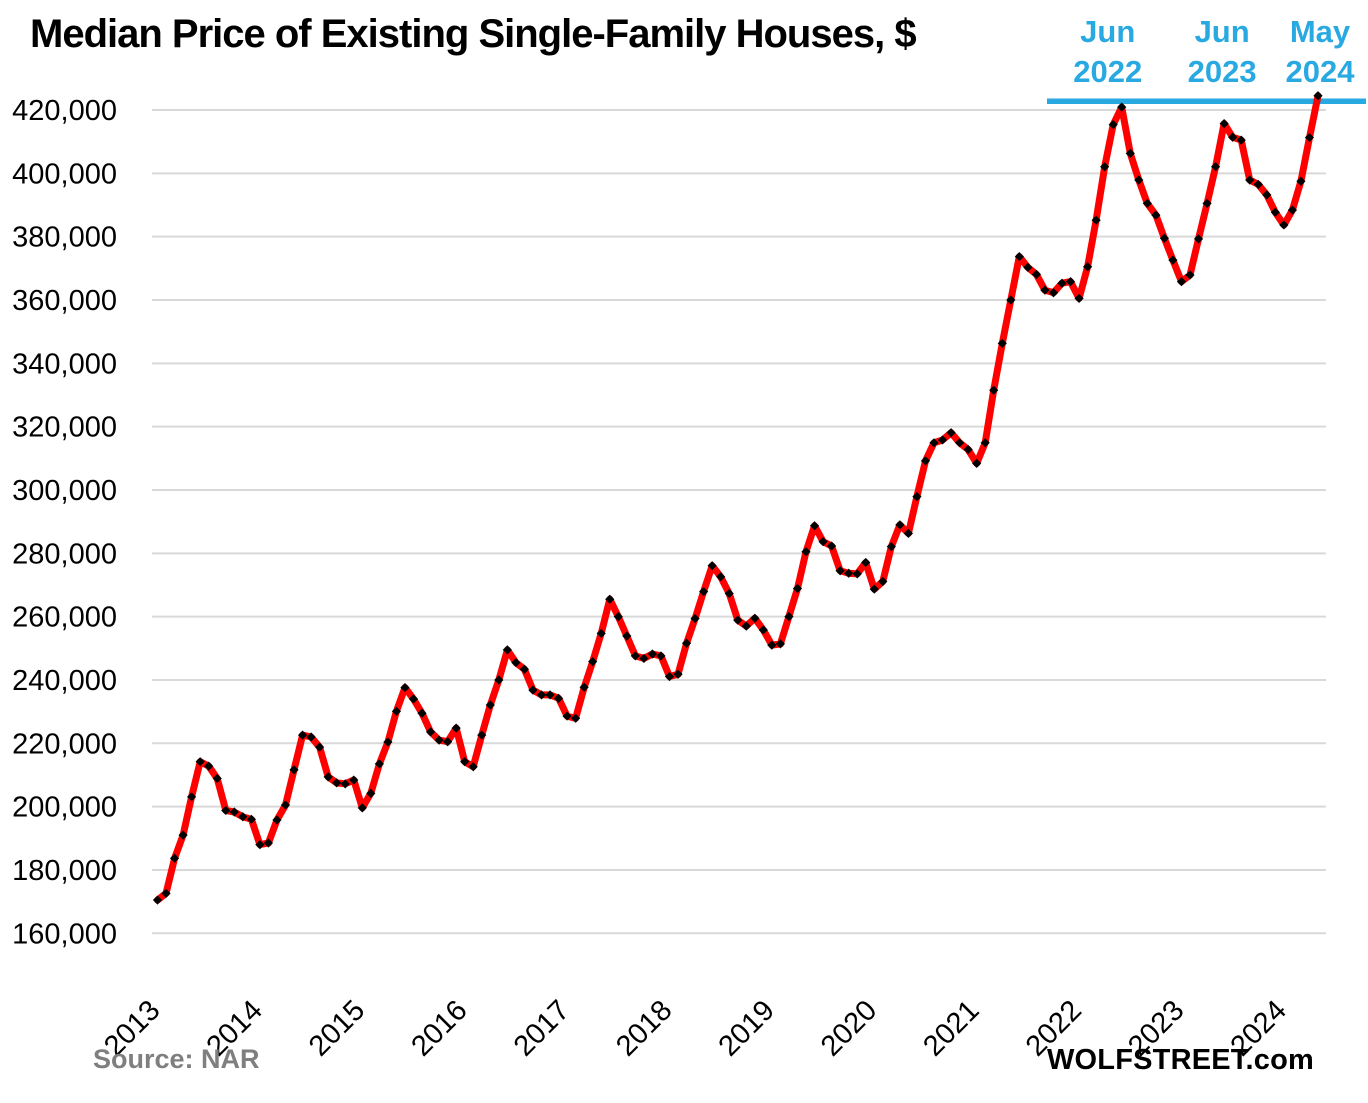 Image resolution: width=1368 pixels, height=1103 pixels. Describe the element at coordinates (64, 744) in the screenshot. I see `y-tick-label: 220,000` at that location.